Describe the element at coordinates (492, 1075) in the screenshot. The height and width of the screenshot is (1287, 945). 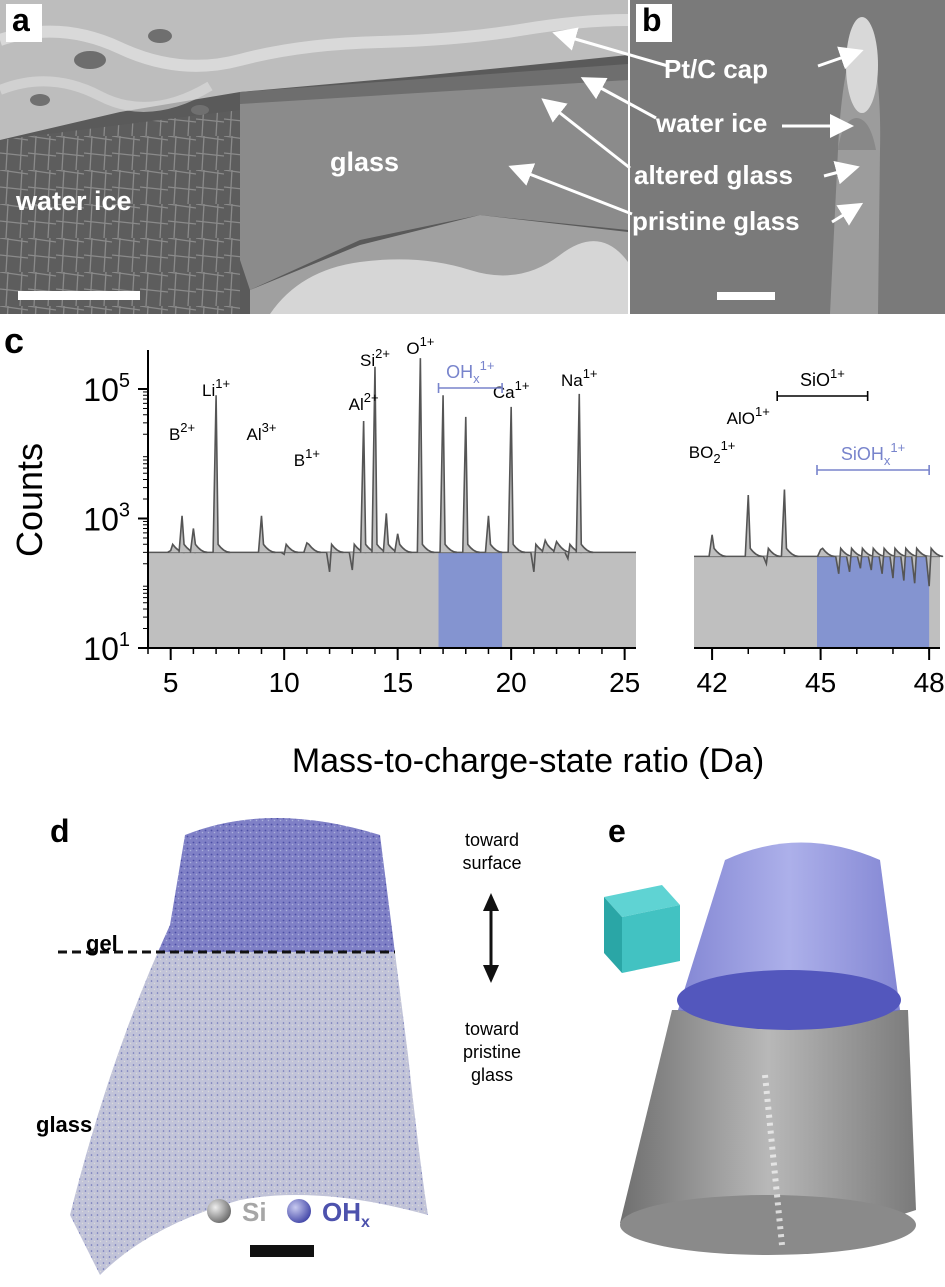
I see `toward-pristine-line-3: glass` at that location.